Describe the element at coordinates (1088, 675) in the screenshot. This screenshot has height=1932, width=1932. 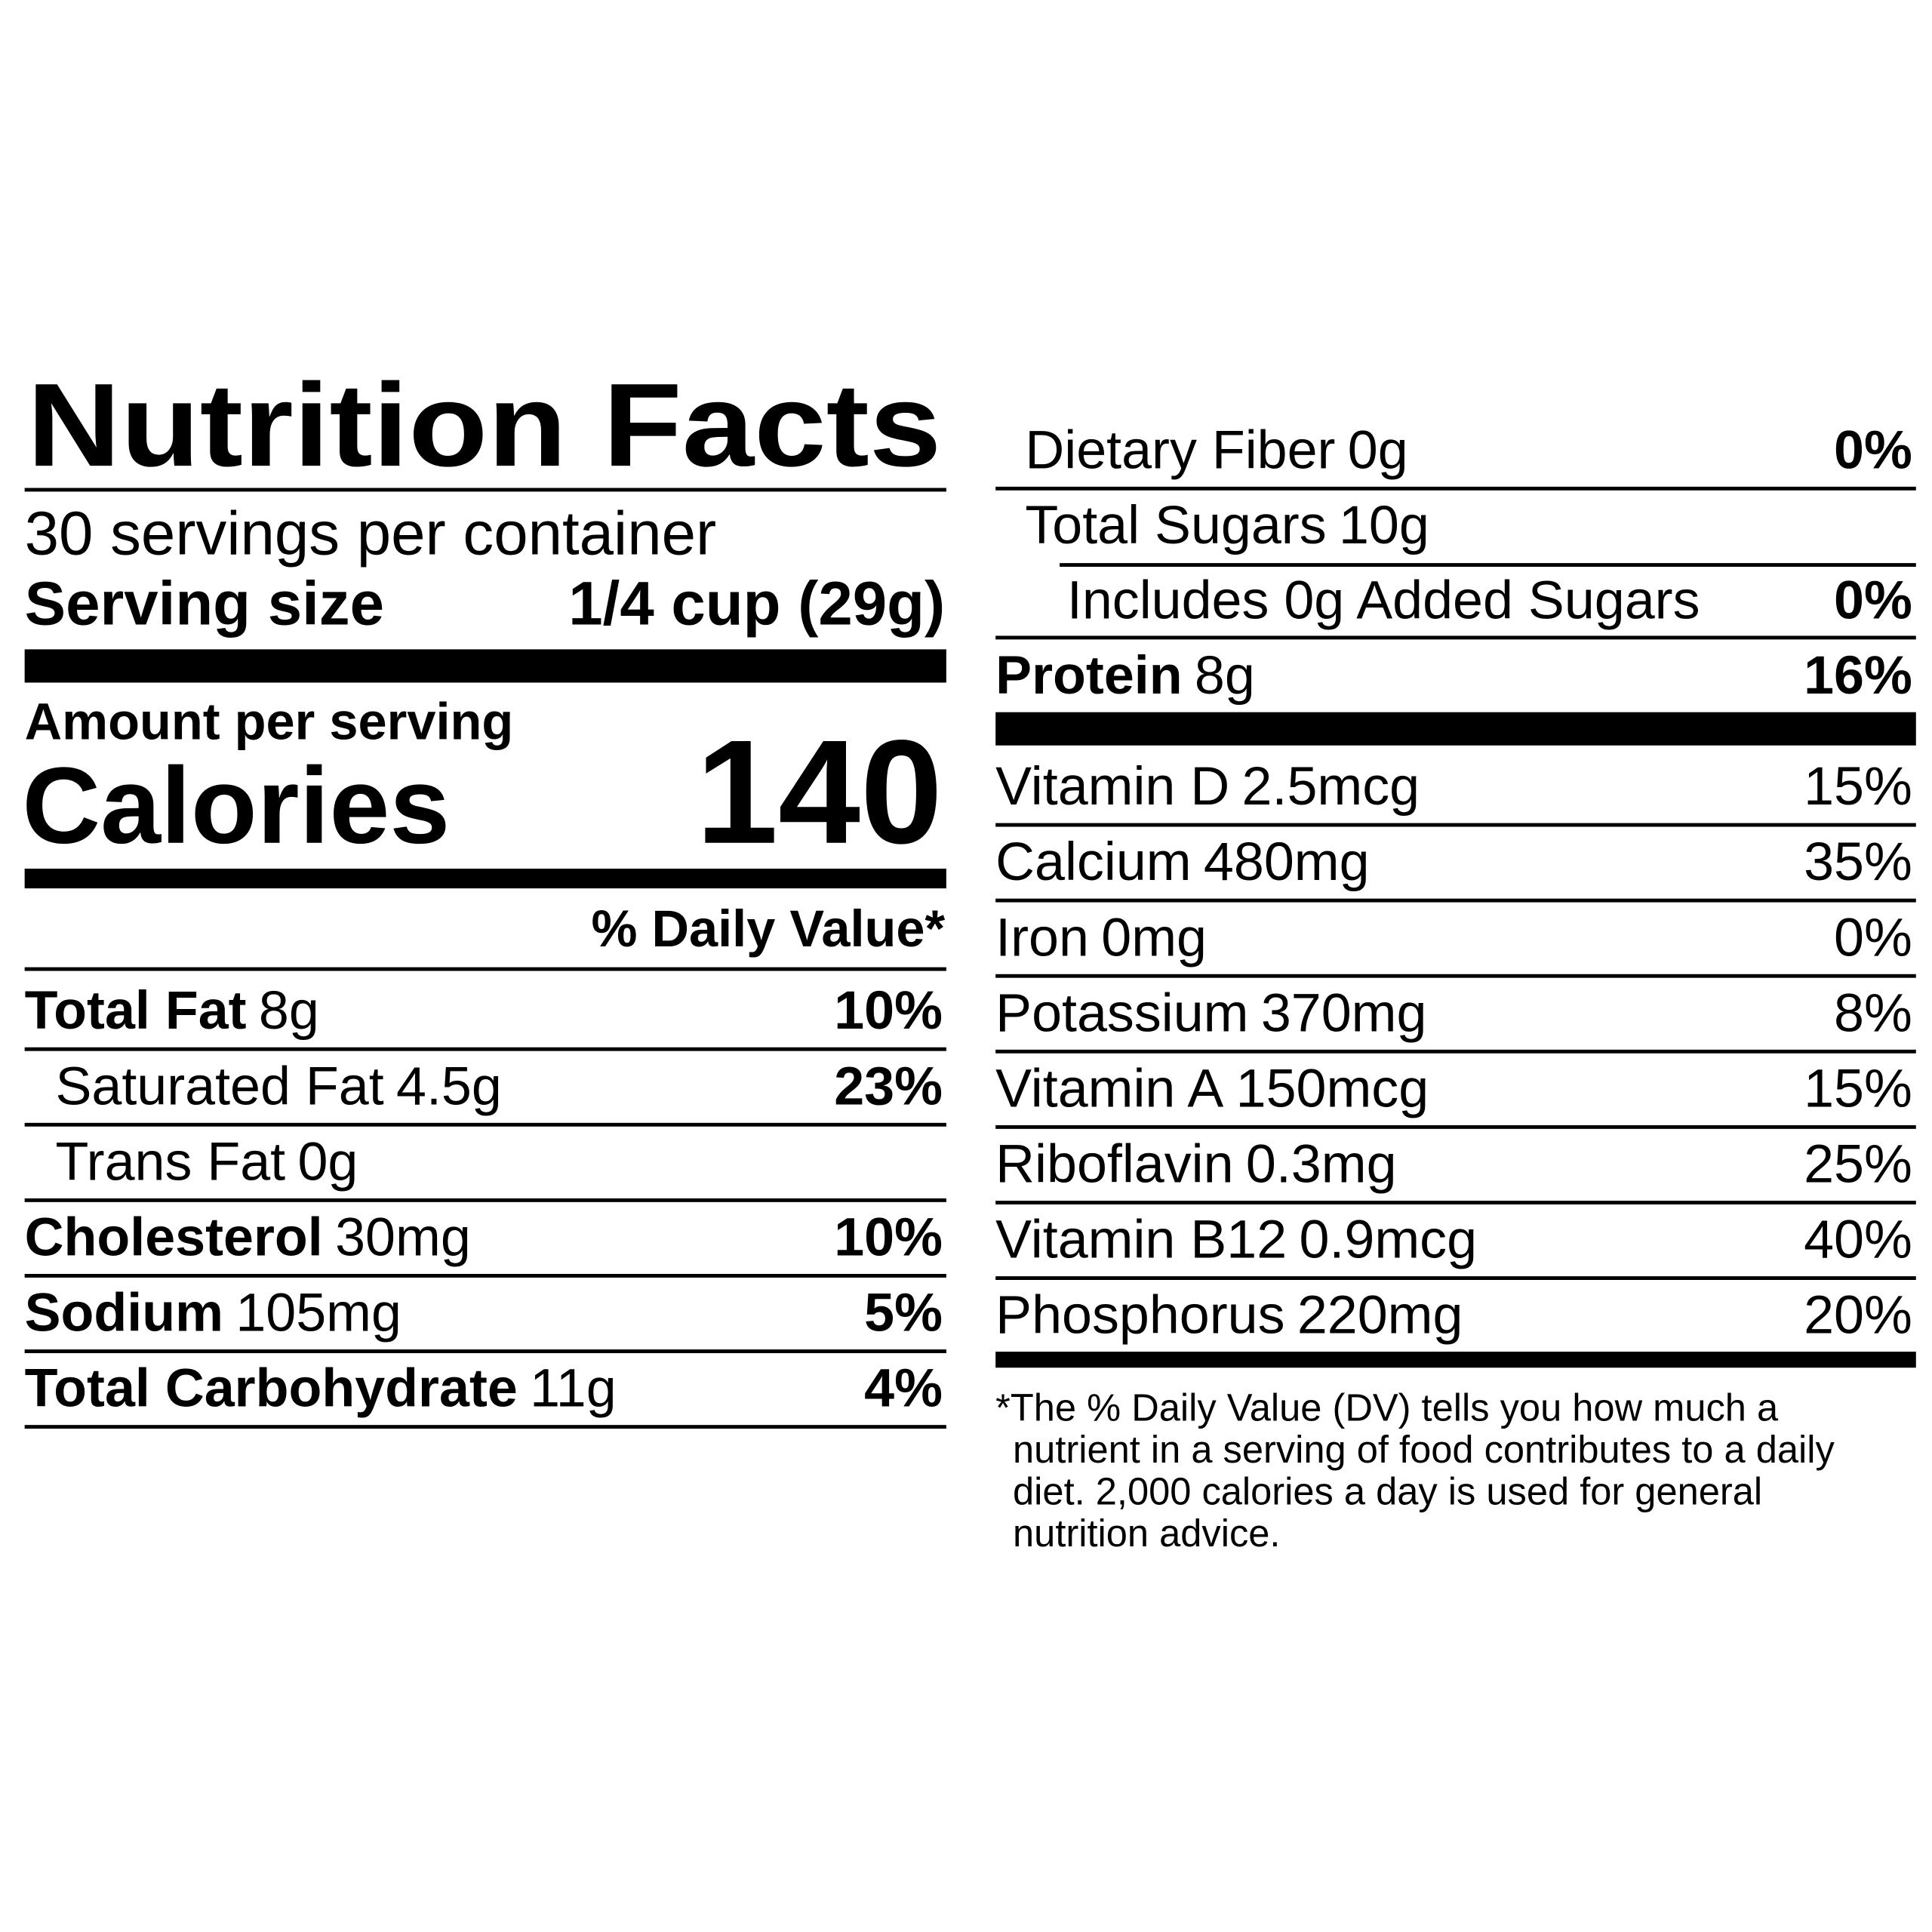
I see `nutrient-name: Protein` at that location.